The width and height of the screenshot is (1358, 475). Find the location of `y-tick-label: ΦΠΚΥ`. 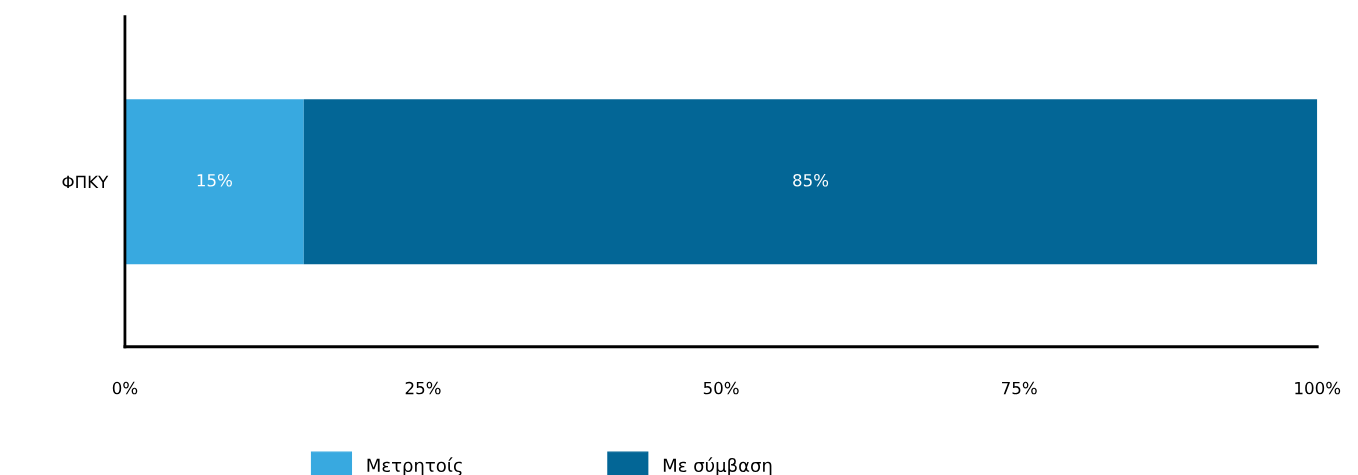

y-tick-label: ΦΠΚΥ is located at coordinates (85, 182).